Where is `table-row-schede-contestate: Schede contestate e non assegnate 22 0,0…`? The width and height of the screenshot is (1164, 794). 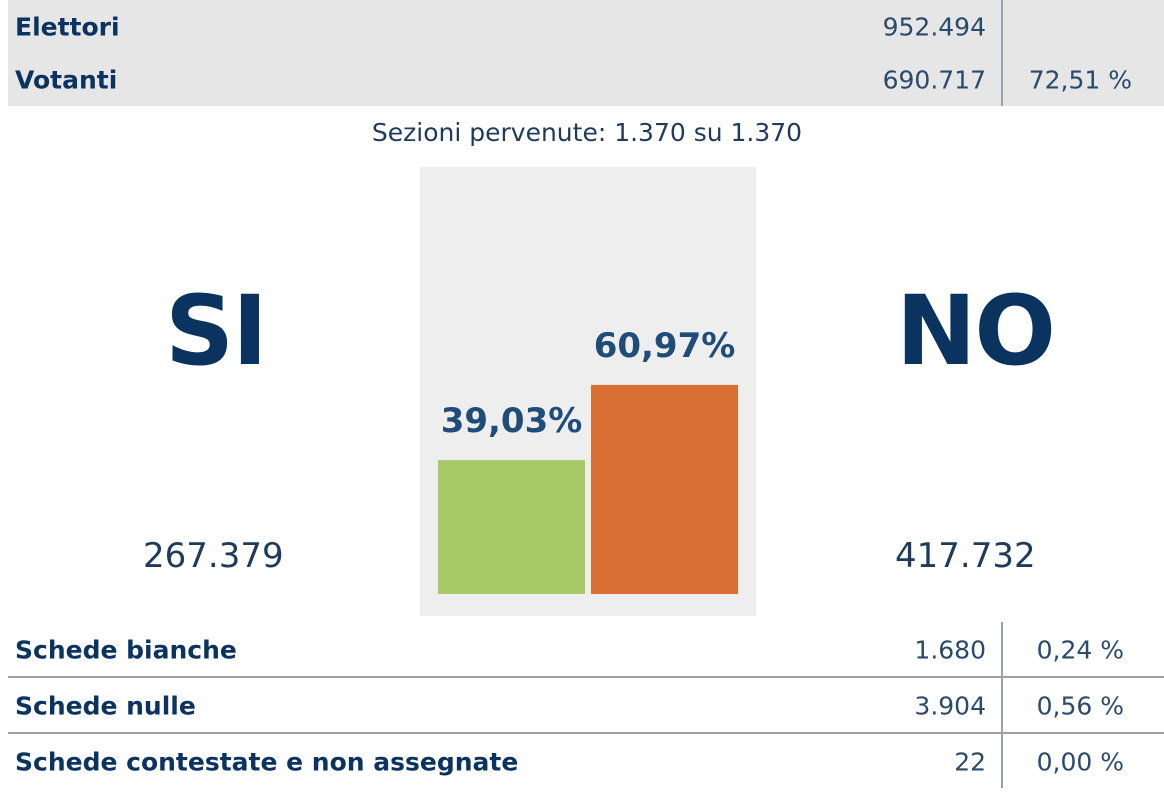
table-row-schede-contestate: Schede contestate e non assegnate 22 0,0… is located at coordinates (586, 761).